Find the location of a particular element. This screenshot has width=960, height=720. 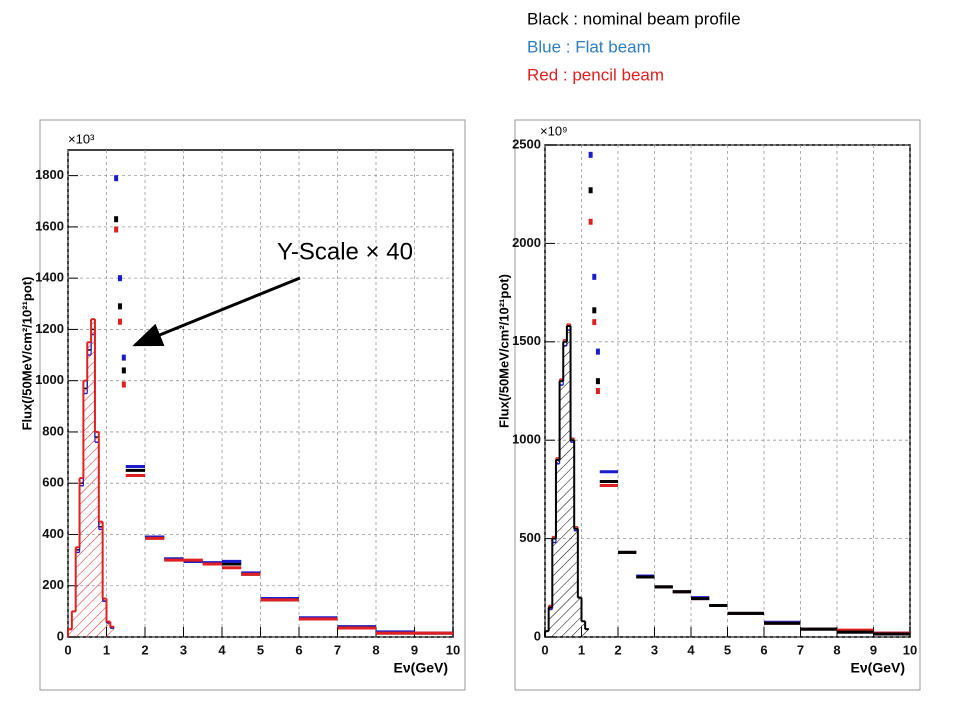

y-tick-label: 500 is located at coordinates (530, 537).